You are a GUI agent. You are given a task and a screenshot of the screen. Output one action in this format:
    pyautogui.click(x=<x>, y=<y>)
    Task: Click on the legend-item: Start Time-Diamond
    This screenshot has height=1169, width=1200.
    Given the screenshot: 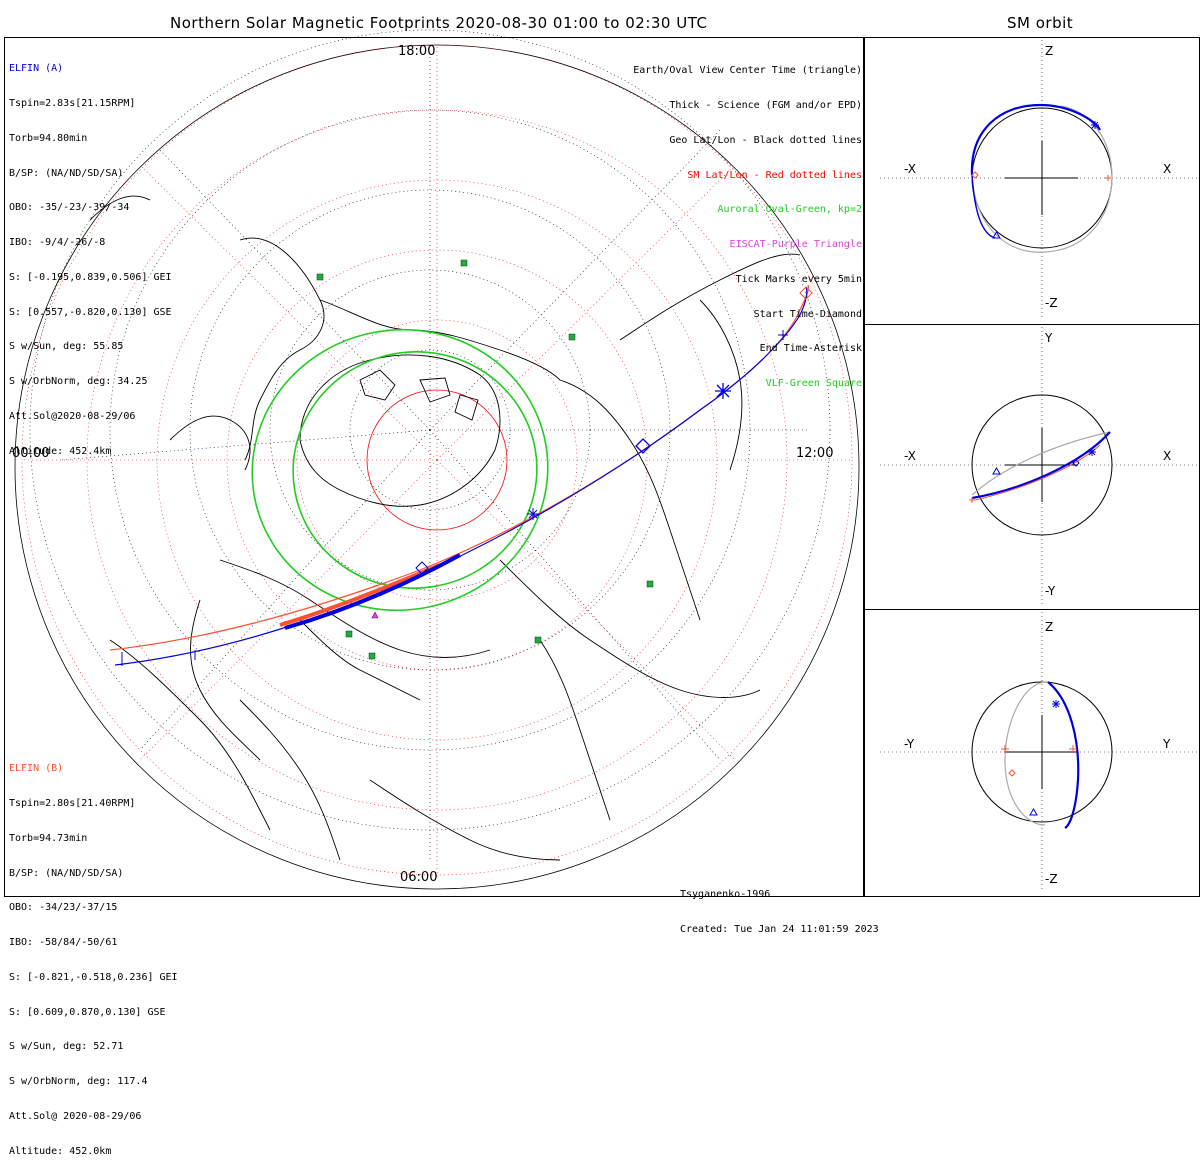 What is the action you would take?
    pyautogui.click(x=807, y=314)
    